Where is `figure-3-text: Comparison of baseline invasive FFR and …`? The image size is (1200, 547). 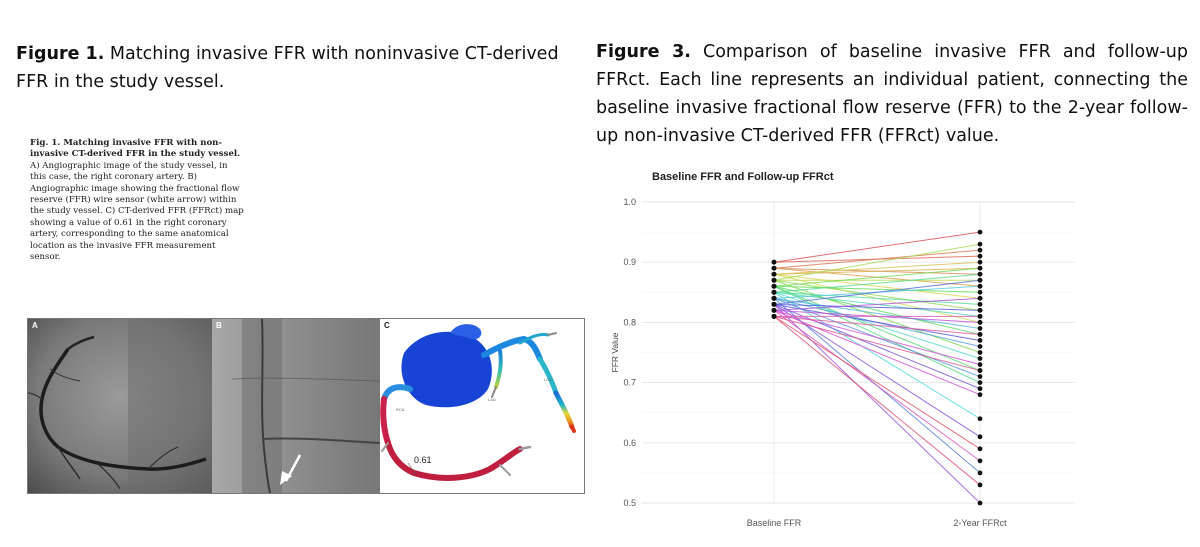
figure-3-text: Comparison of baseline invasive FFR and … is located at coordinates (892, 94).